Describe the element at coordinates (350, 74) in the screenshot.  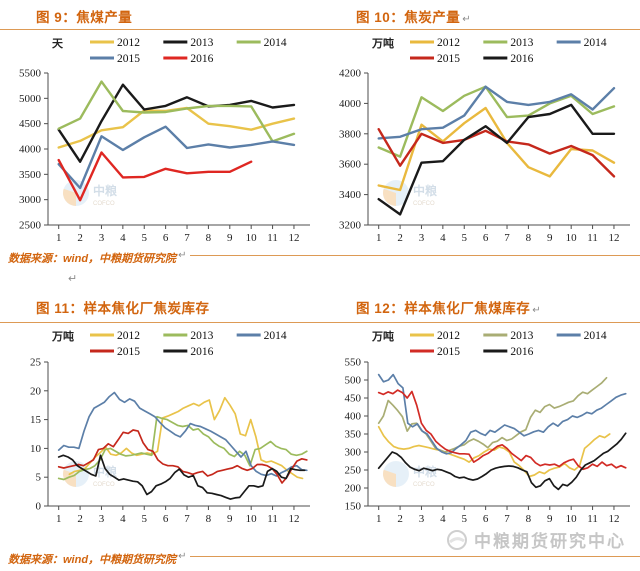
I see `y-tick-label: 4200` at that location.